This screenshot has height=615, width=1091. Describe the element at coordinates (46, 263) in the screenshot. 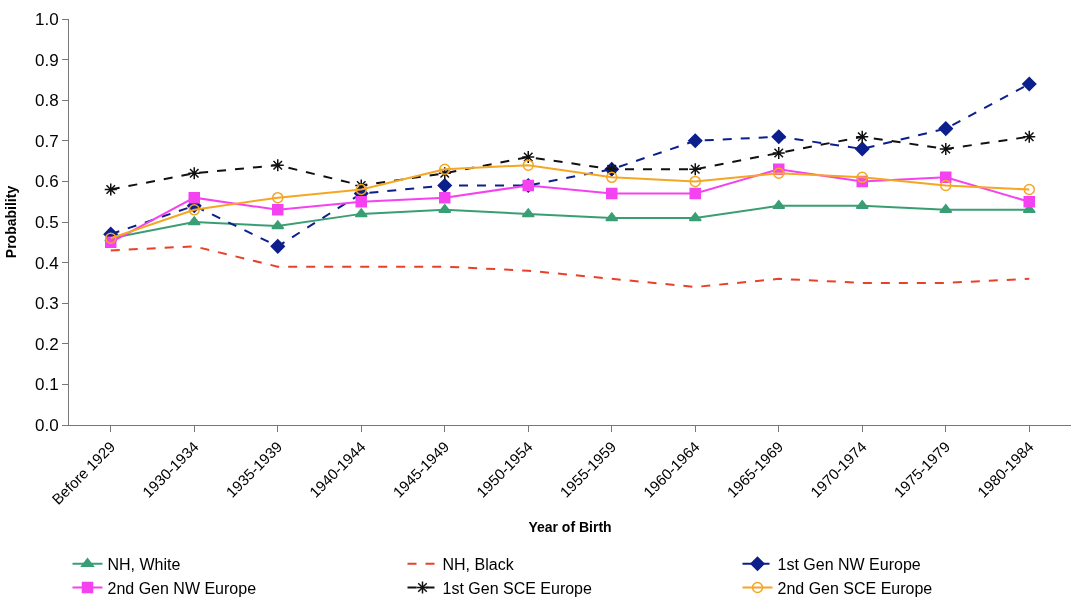

I see `y-tick-label: 0.4` at that location.